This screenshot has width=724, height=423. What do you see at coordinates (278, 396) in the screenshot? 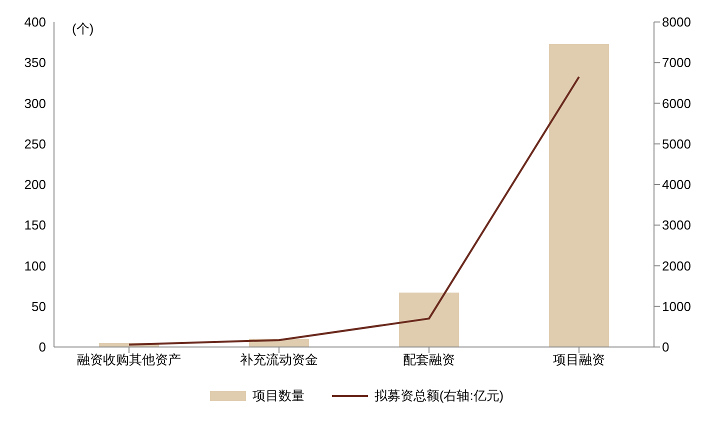
I see `legend-label: 项目数量` at bounding box center [278, 396].